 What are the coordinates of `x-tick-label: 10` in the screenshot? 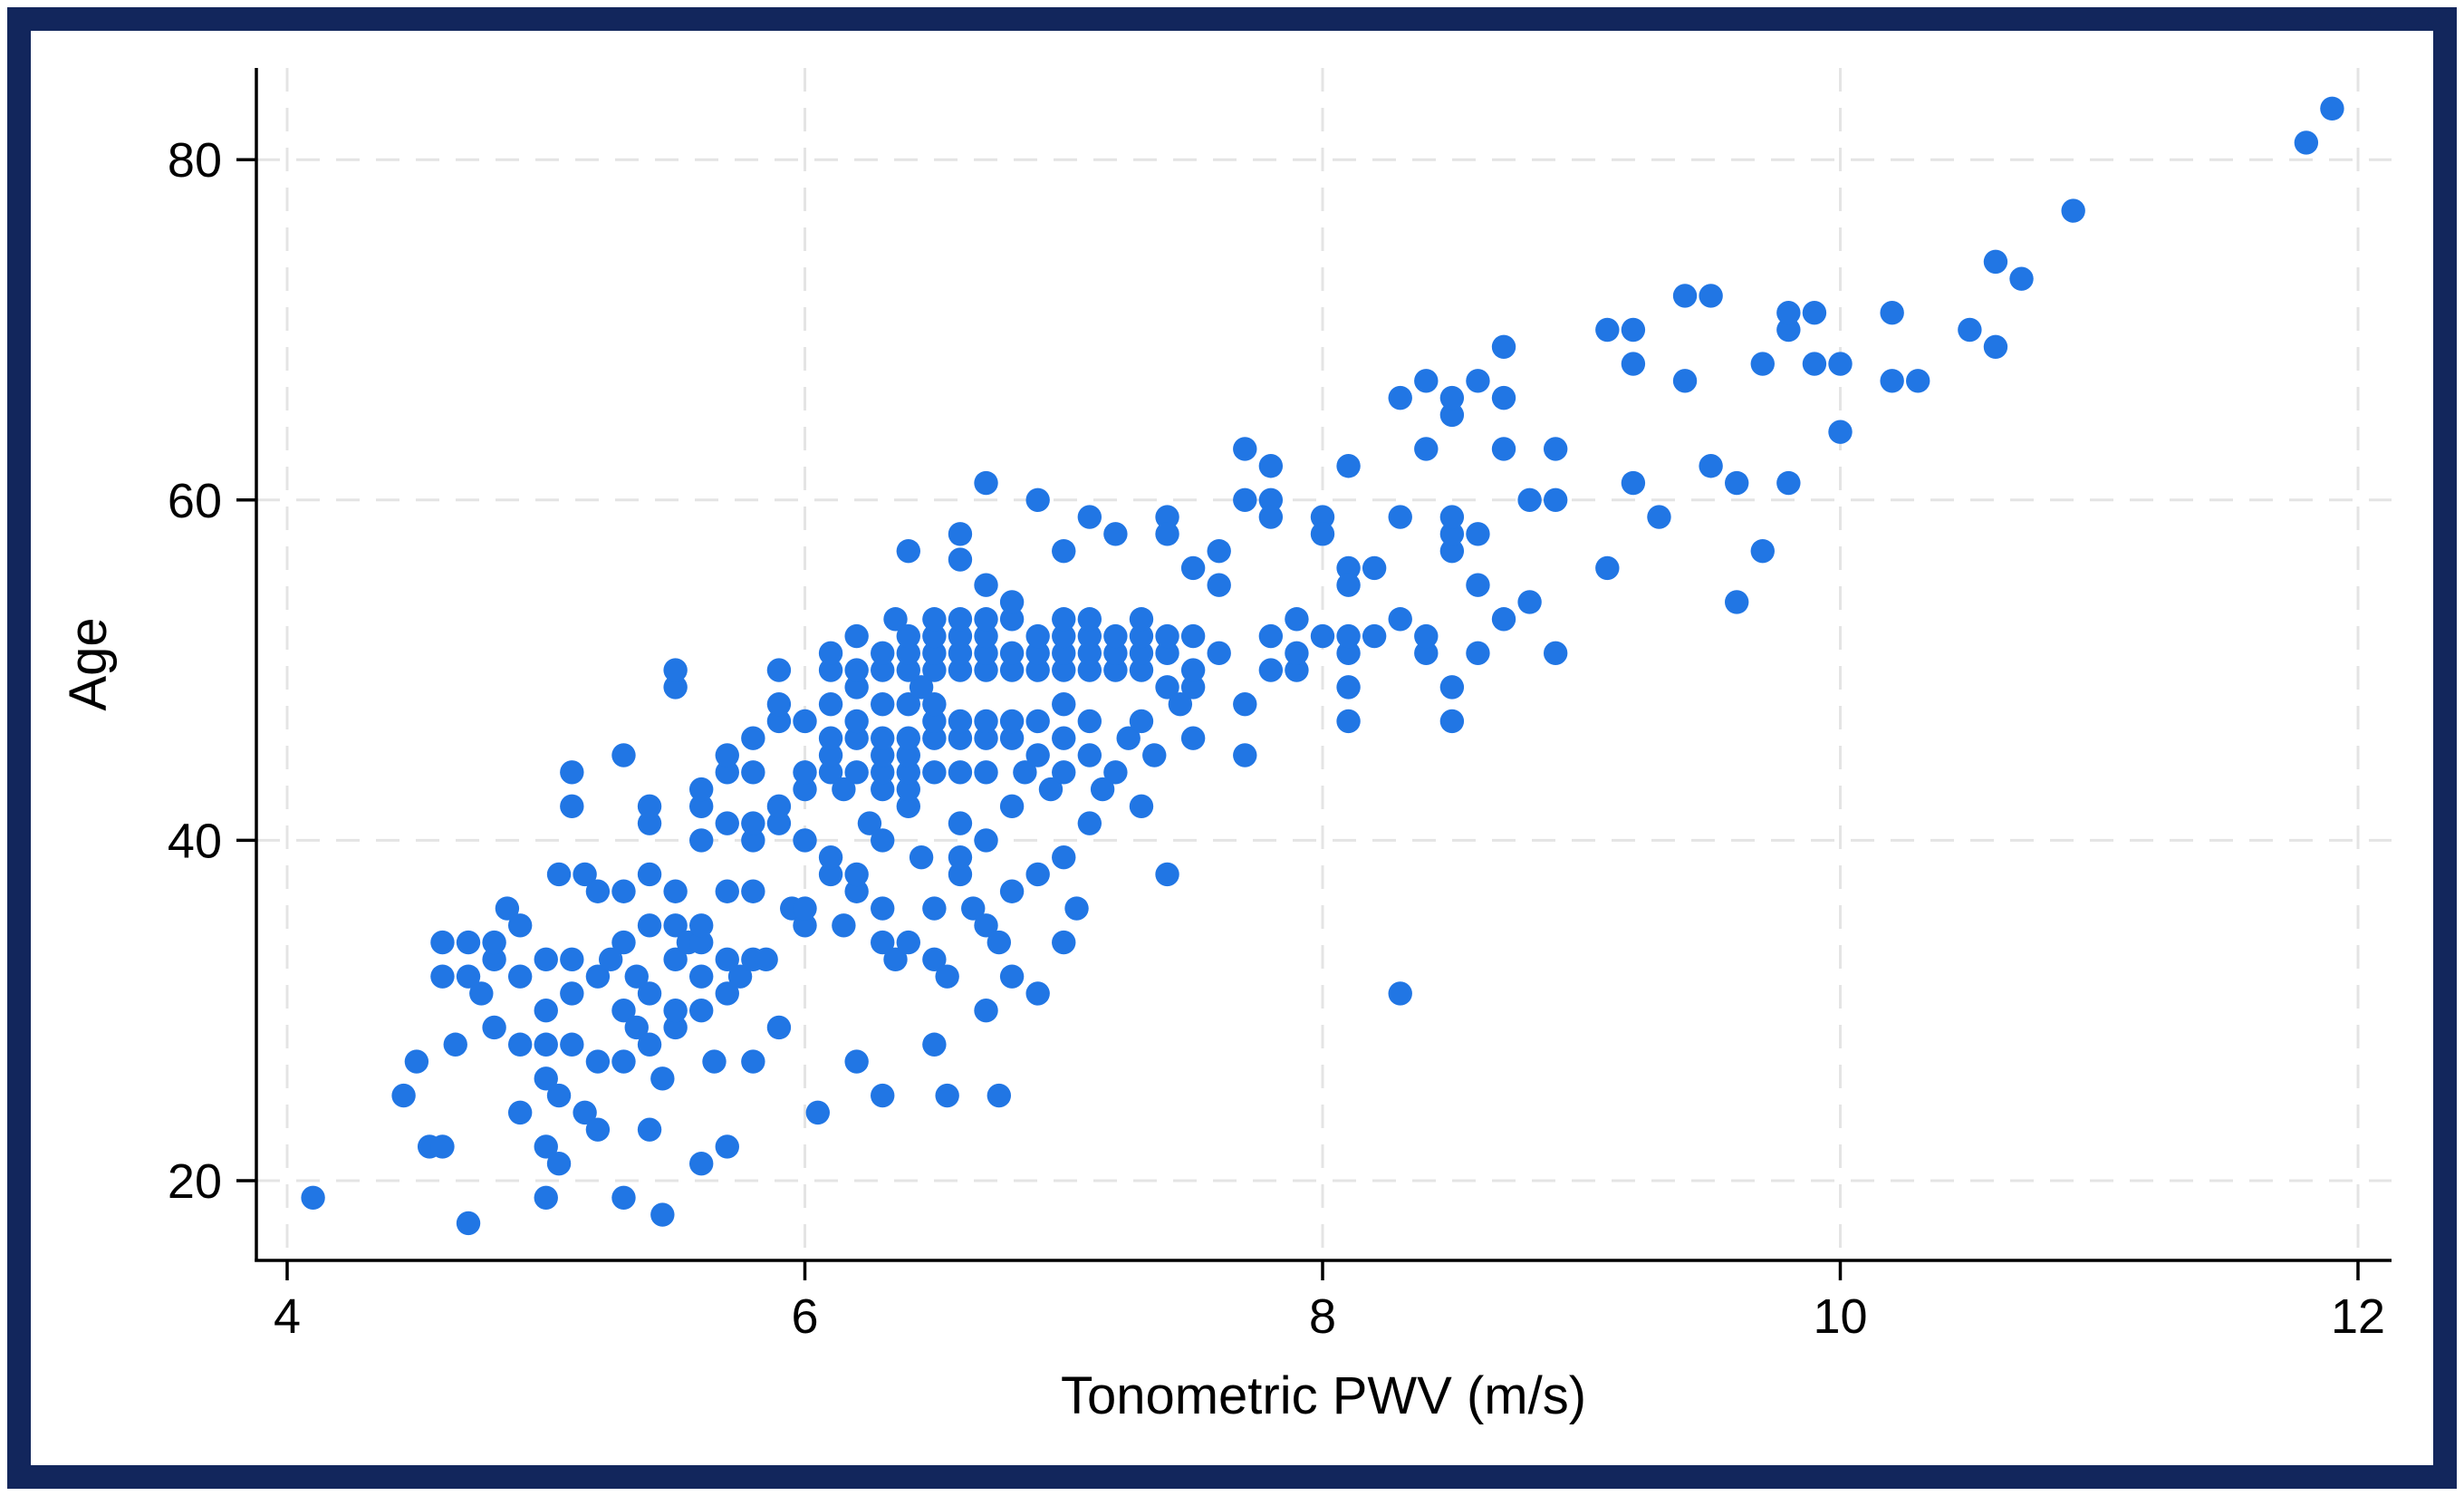 It's located at (1840, 1316).